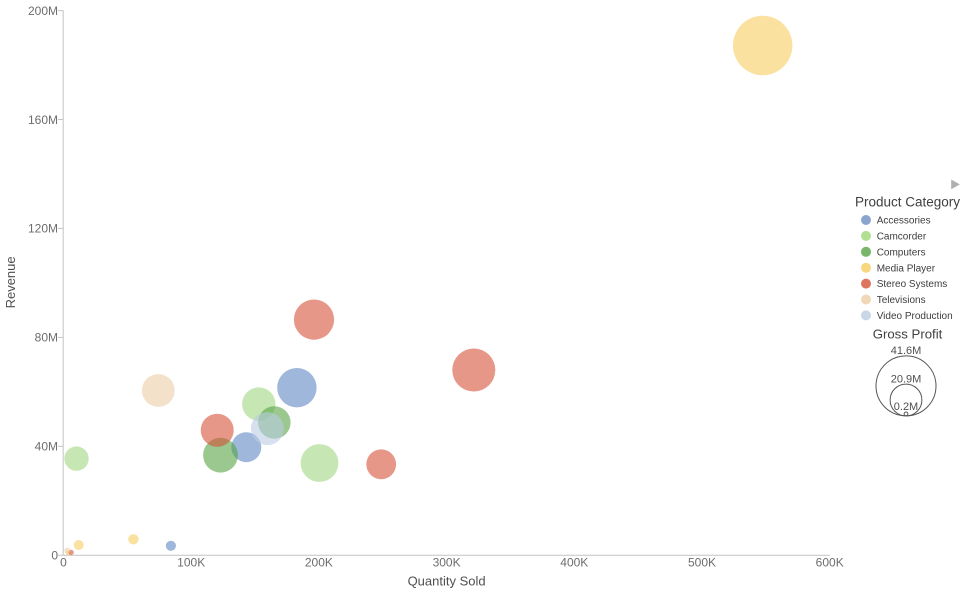 This screenshot has height=594, width=967. What do you see at coordinates (46, 338) in the screenshot?
I see `svg-text: 80M` at bounding box center [46, 338].